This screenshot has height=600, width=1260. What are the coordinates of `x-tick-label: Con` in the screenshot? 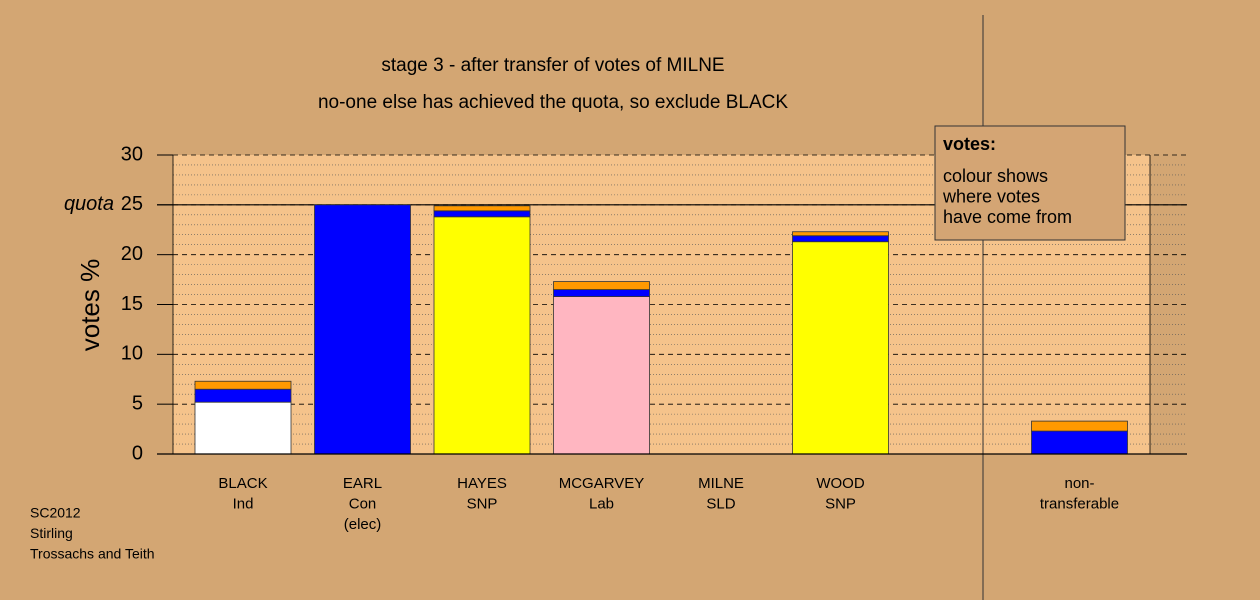 It's located at (363, 503).